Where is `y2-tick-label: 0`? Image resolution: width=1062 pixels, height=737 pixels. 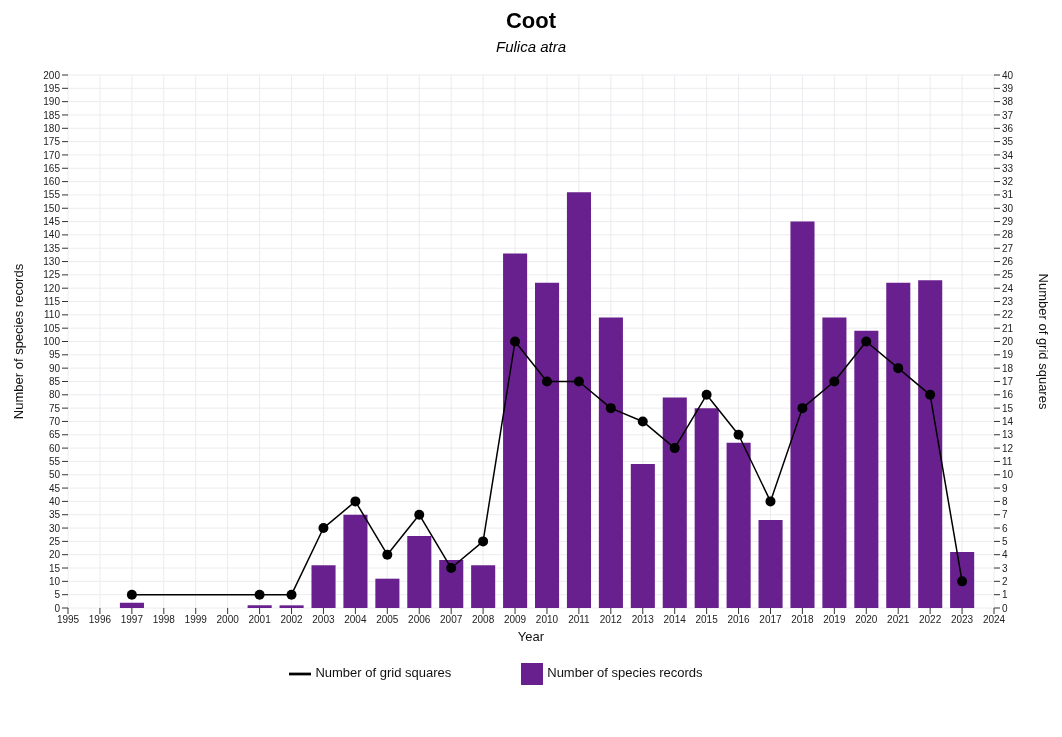 y2-tick-label: 0 is located at coordinates (1005, 608).